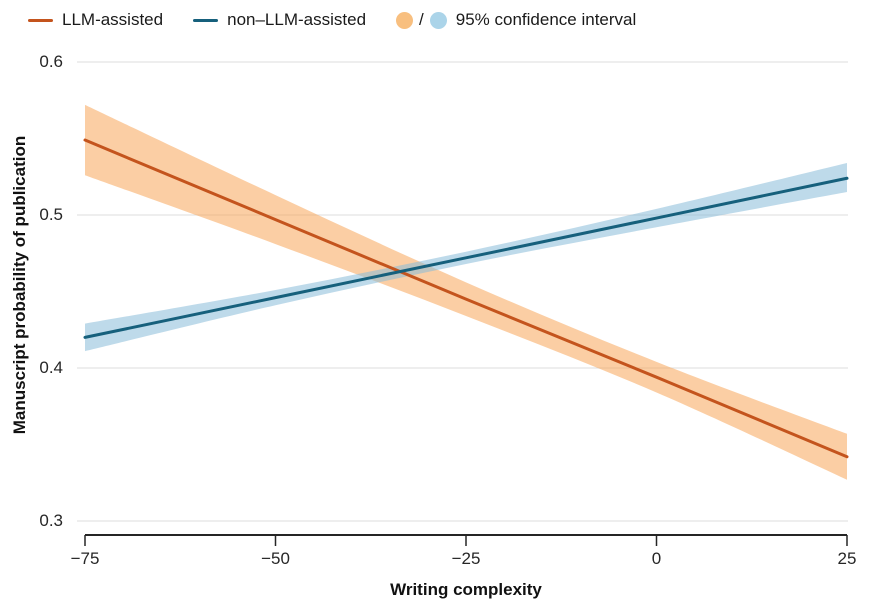 The height and width of the screenshot is (609, 872). I want to click on legend-label-llm-assisted: LLM-assisted, so click(113, 19).